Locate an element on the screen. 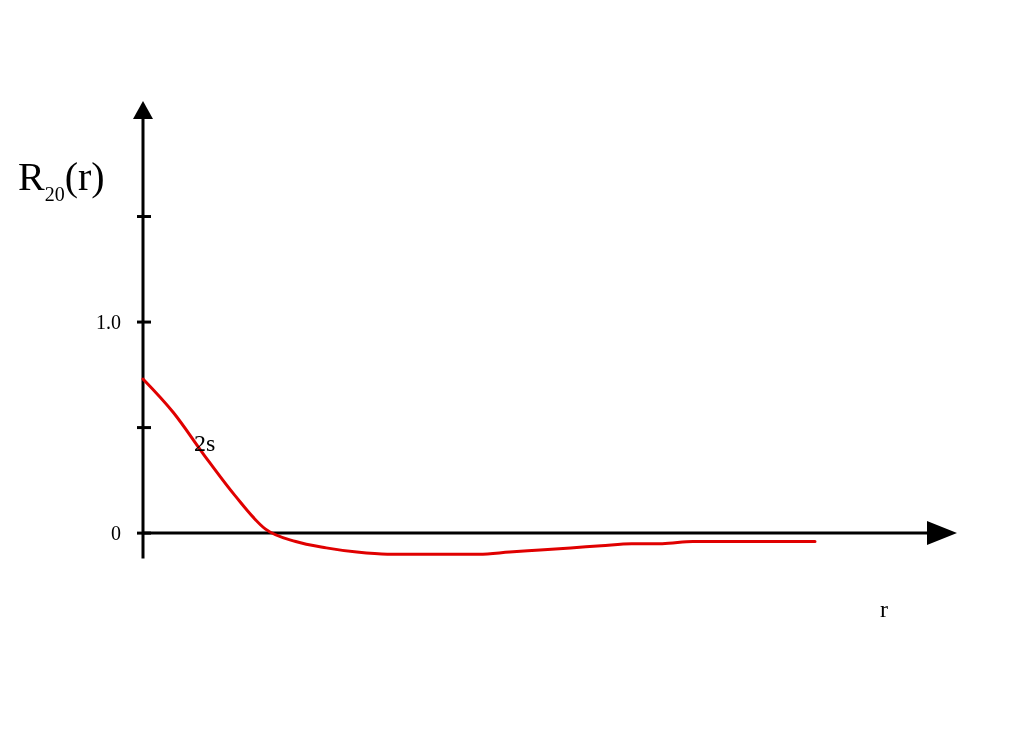 This screenshot has width=1014, height=754. y-tick-label: 0 is located at coordinates (116, 533).